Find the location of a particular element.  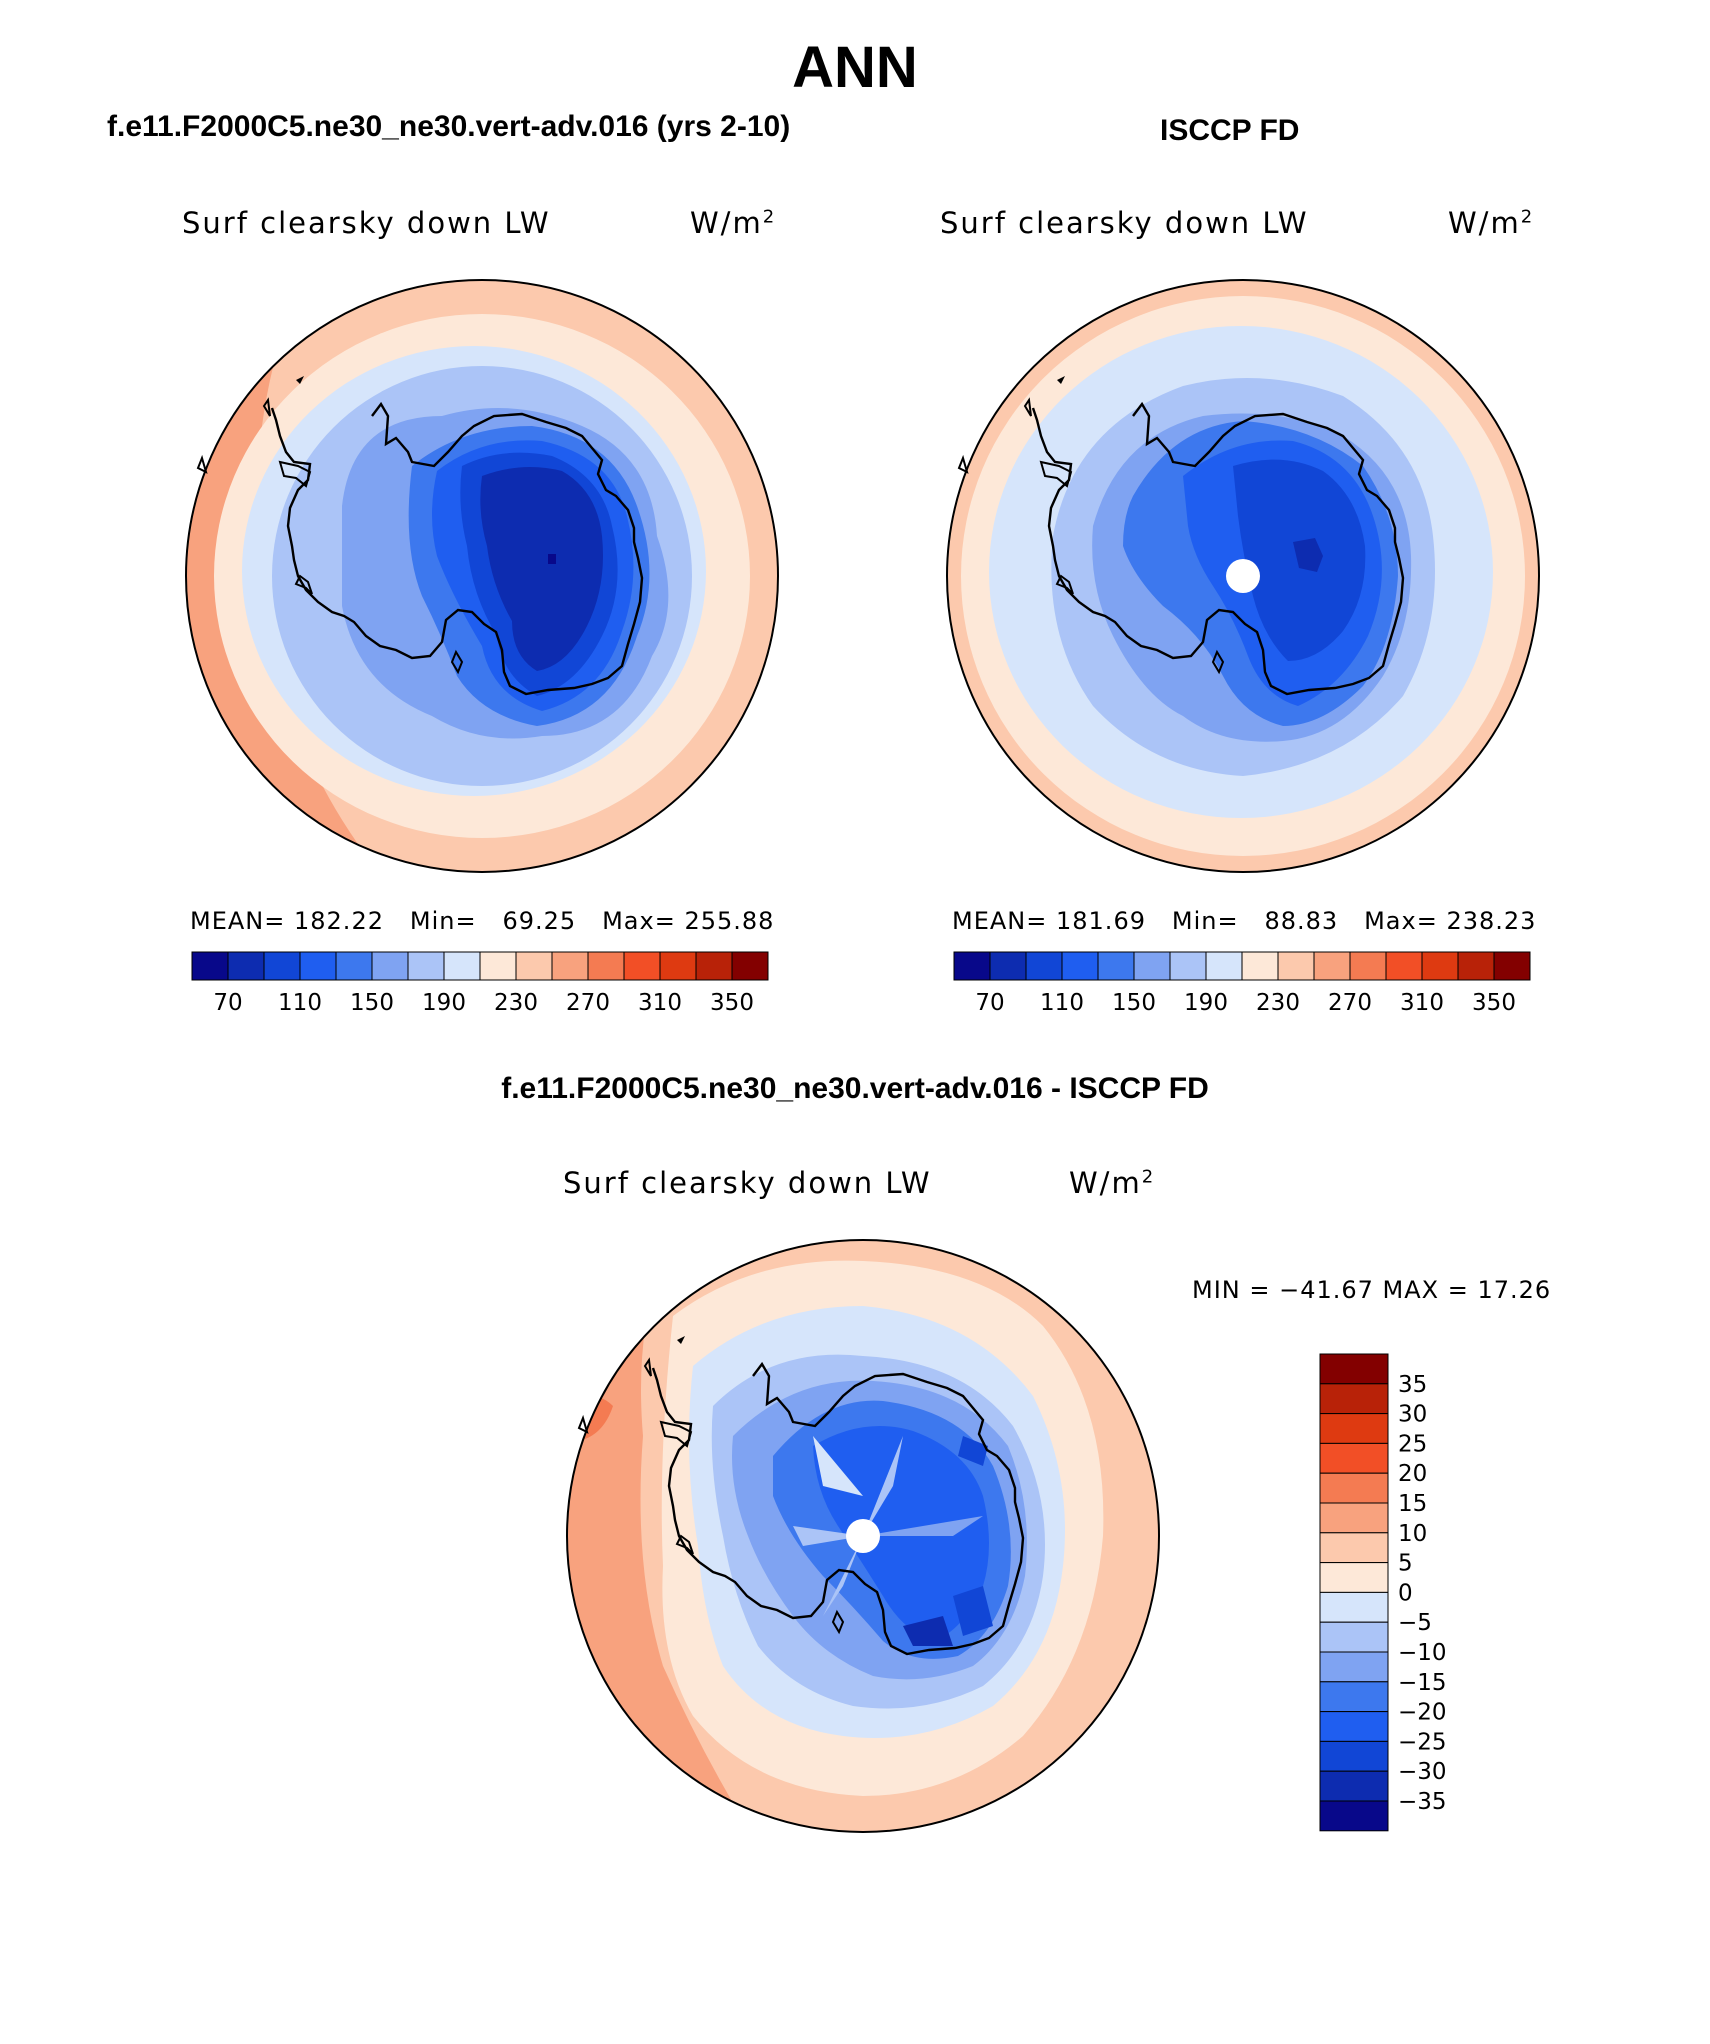

obs-coastline is located at coordinates (1218, 548).